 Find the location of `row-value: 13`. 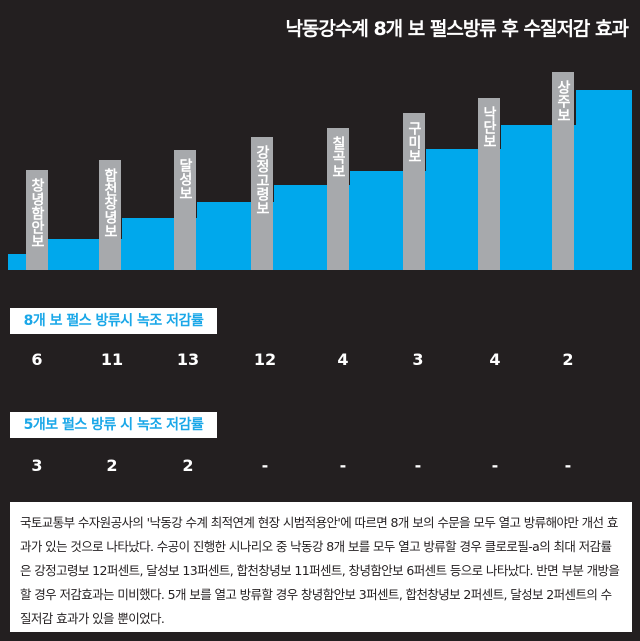

row-value: 13 is located at coordinates (188, 359).